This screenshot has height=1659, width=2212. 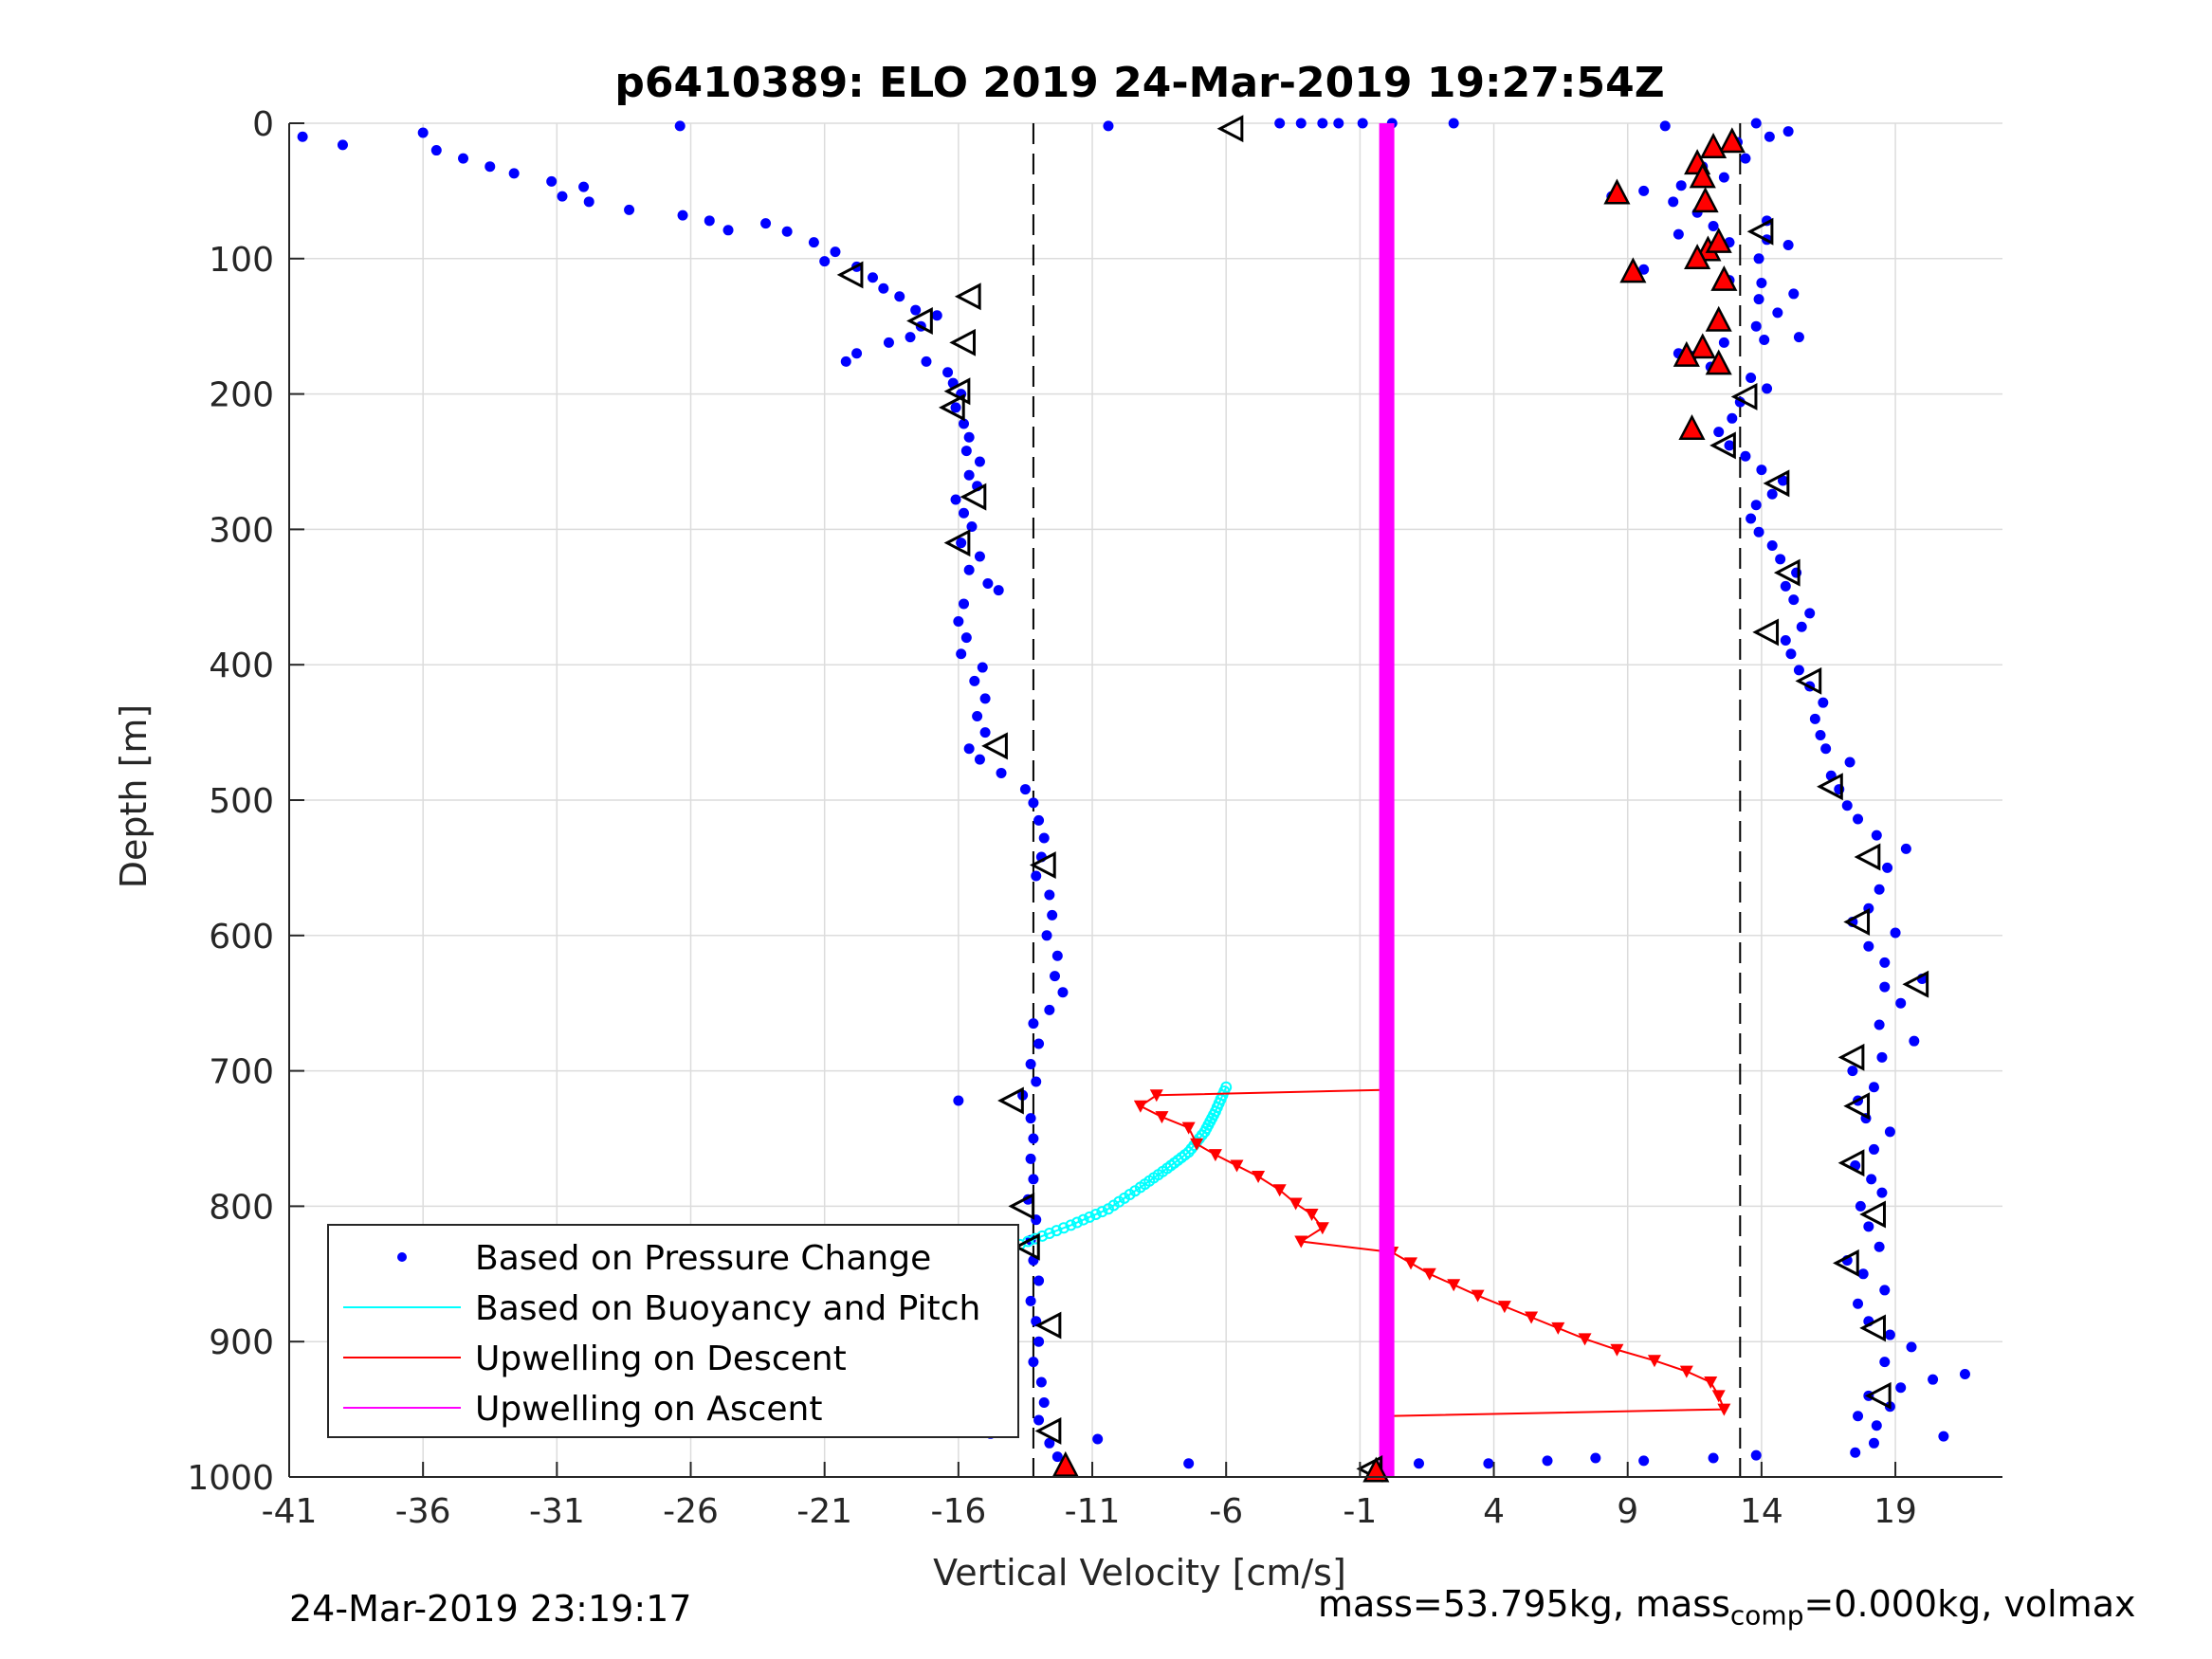 I want to click on y-axis-label: Depth [m], so click(x=134, y=796).